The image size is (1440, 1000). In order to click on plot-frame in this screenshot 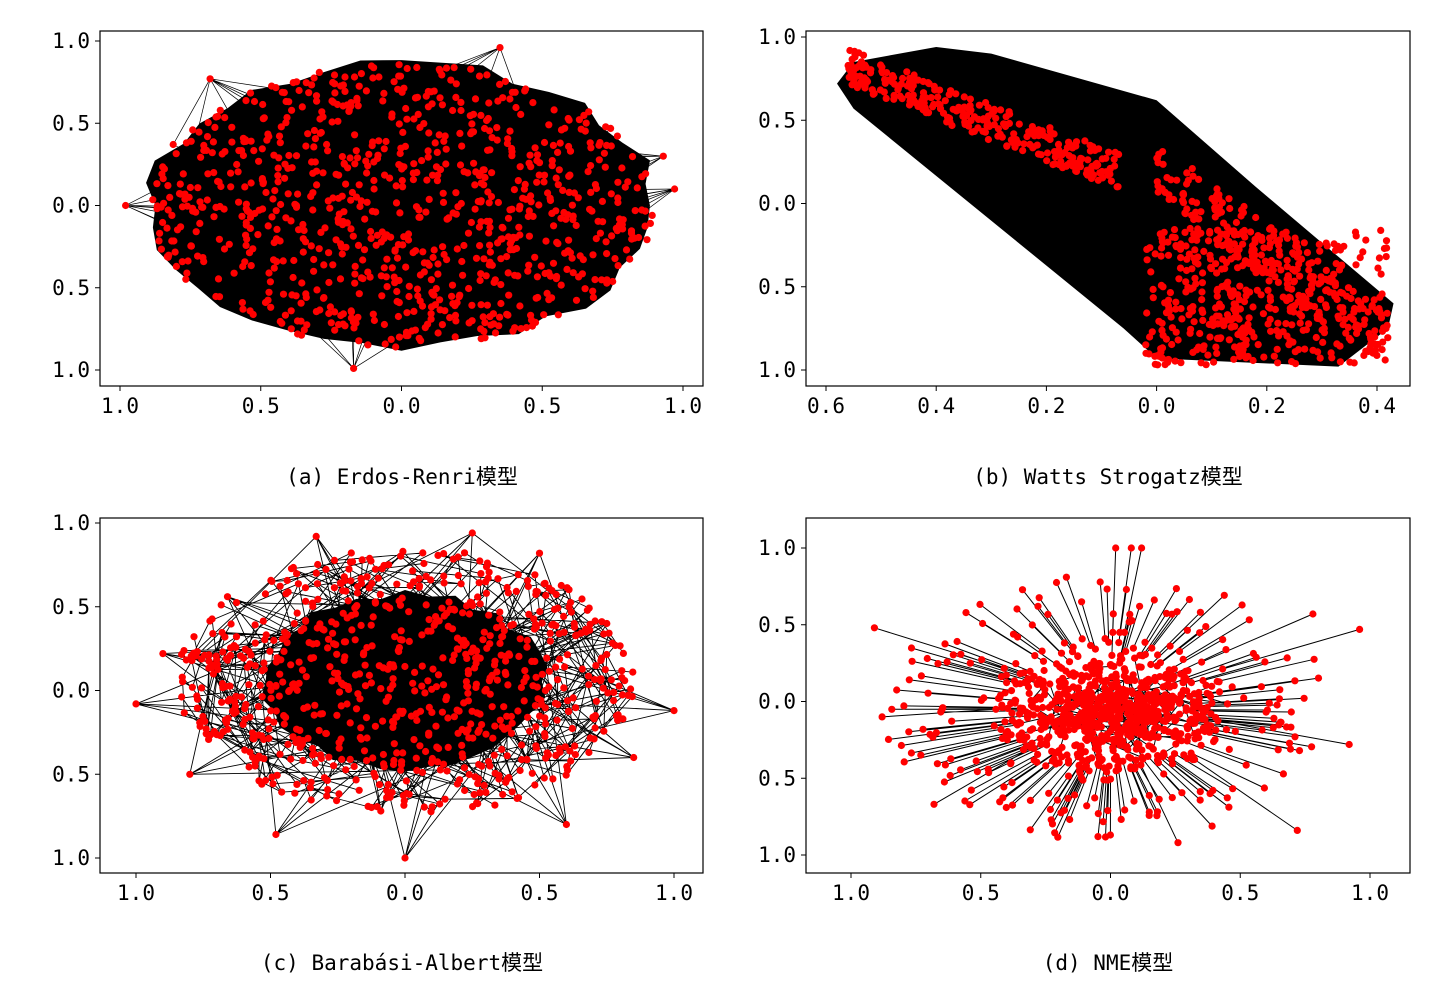, I will do `click(401, 695)`.